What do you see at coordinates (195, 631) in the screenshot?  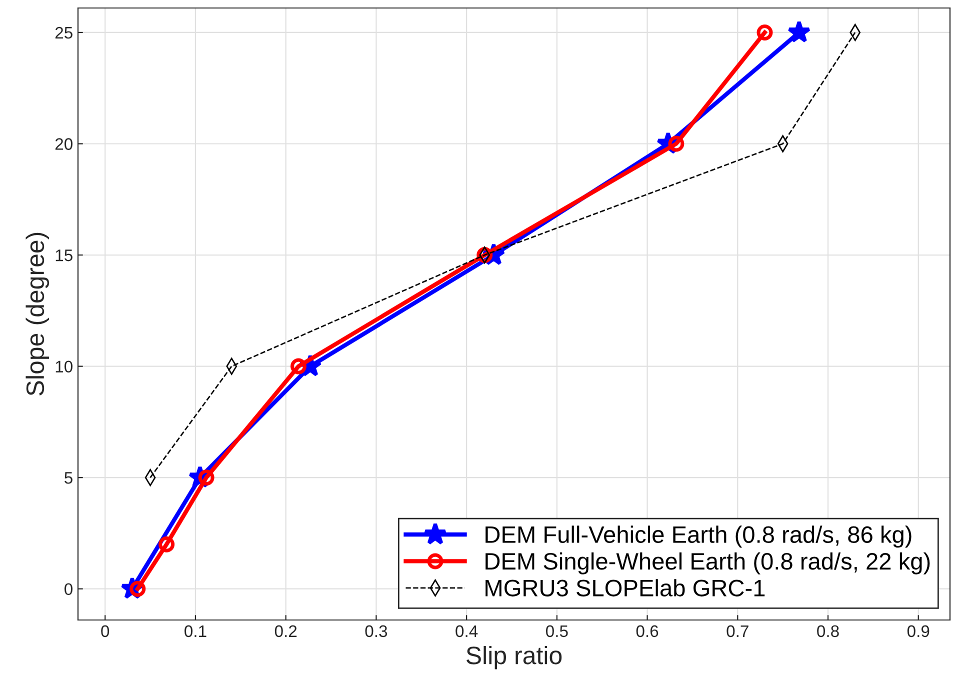 I see `x-tick-label: 0.1` at bounding box center [195, 631].